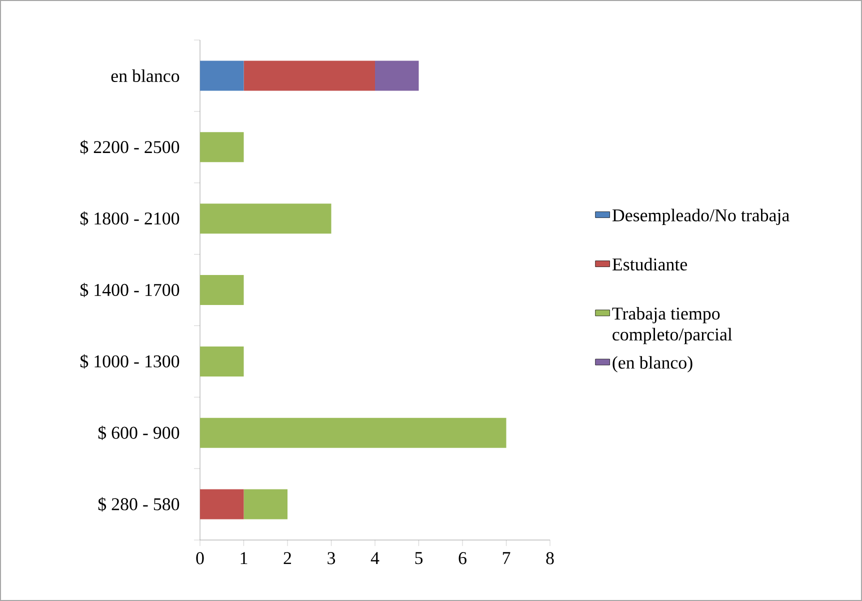 The height and width of the screenshot is (601, 862). Describe the element at coordinates (145, 75) in the screenshot. I see `y-tick-label: en blanco` at that location.